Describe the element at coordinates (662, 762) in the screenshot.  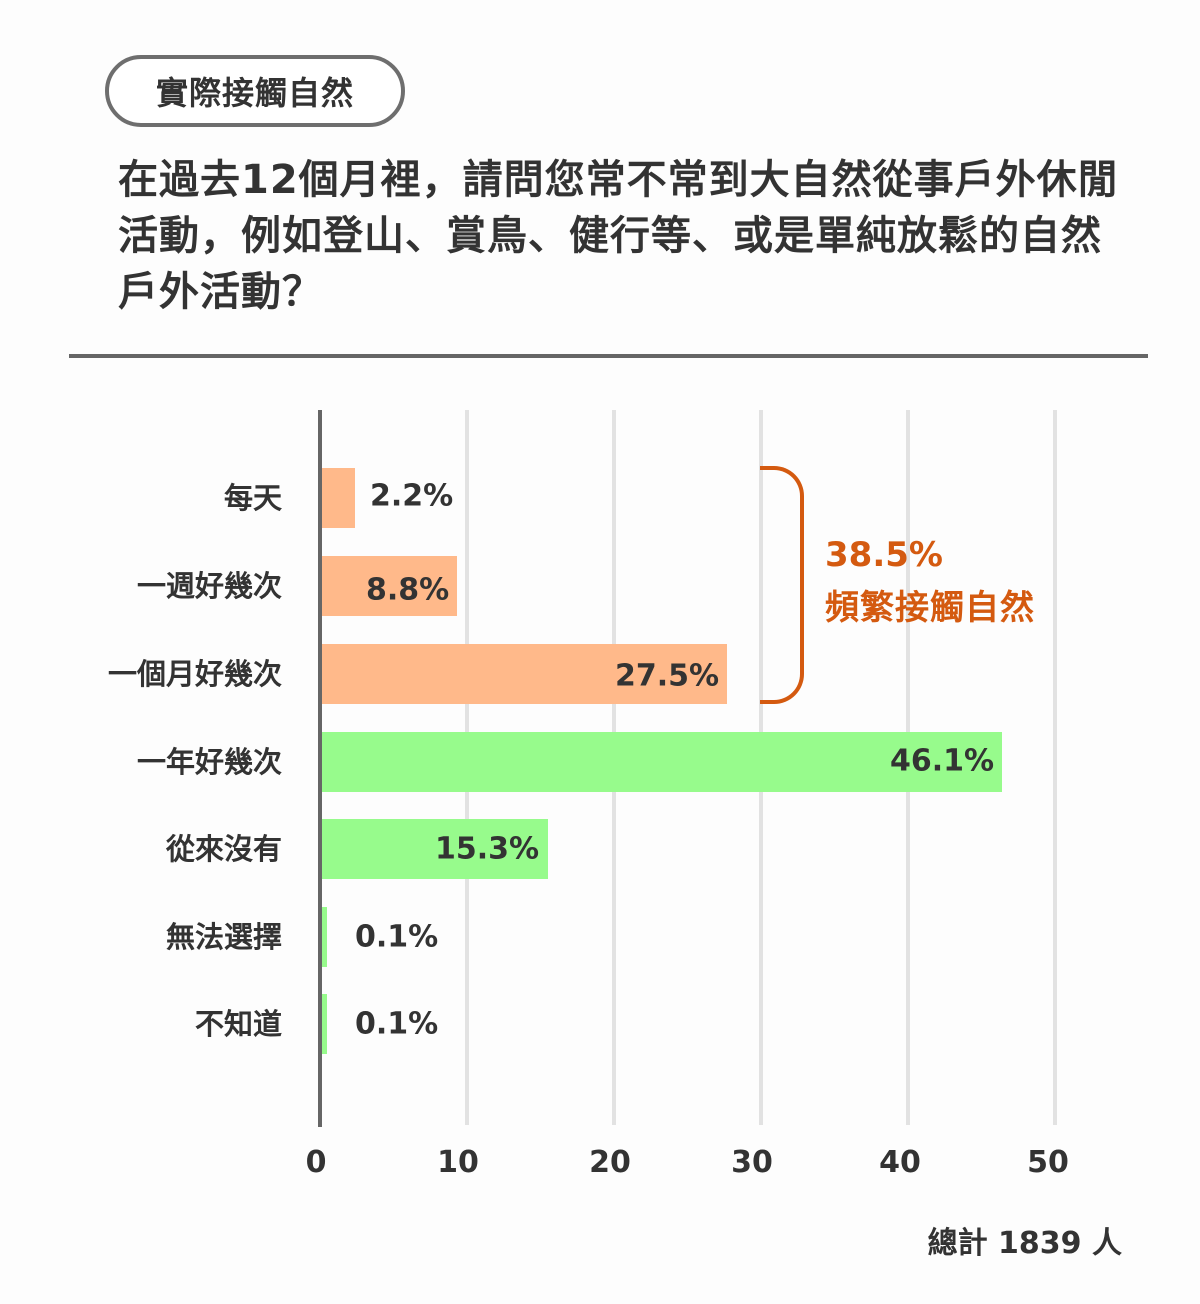
I see `bar-yearly` at that location.